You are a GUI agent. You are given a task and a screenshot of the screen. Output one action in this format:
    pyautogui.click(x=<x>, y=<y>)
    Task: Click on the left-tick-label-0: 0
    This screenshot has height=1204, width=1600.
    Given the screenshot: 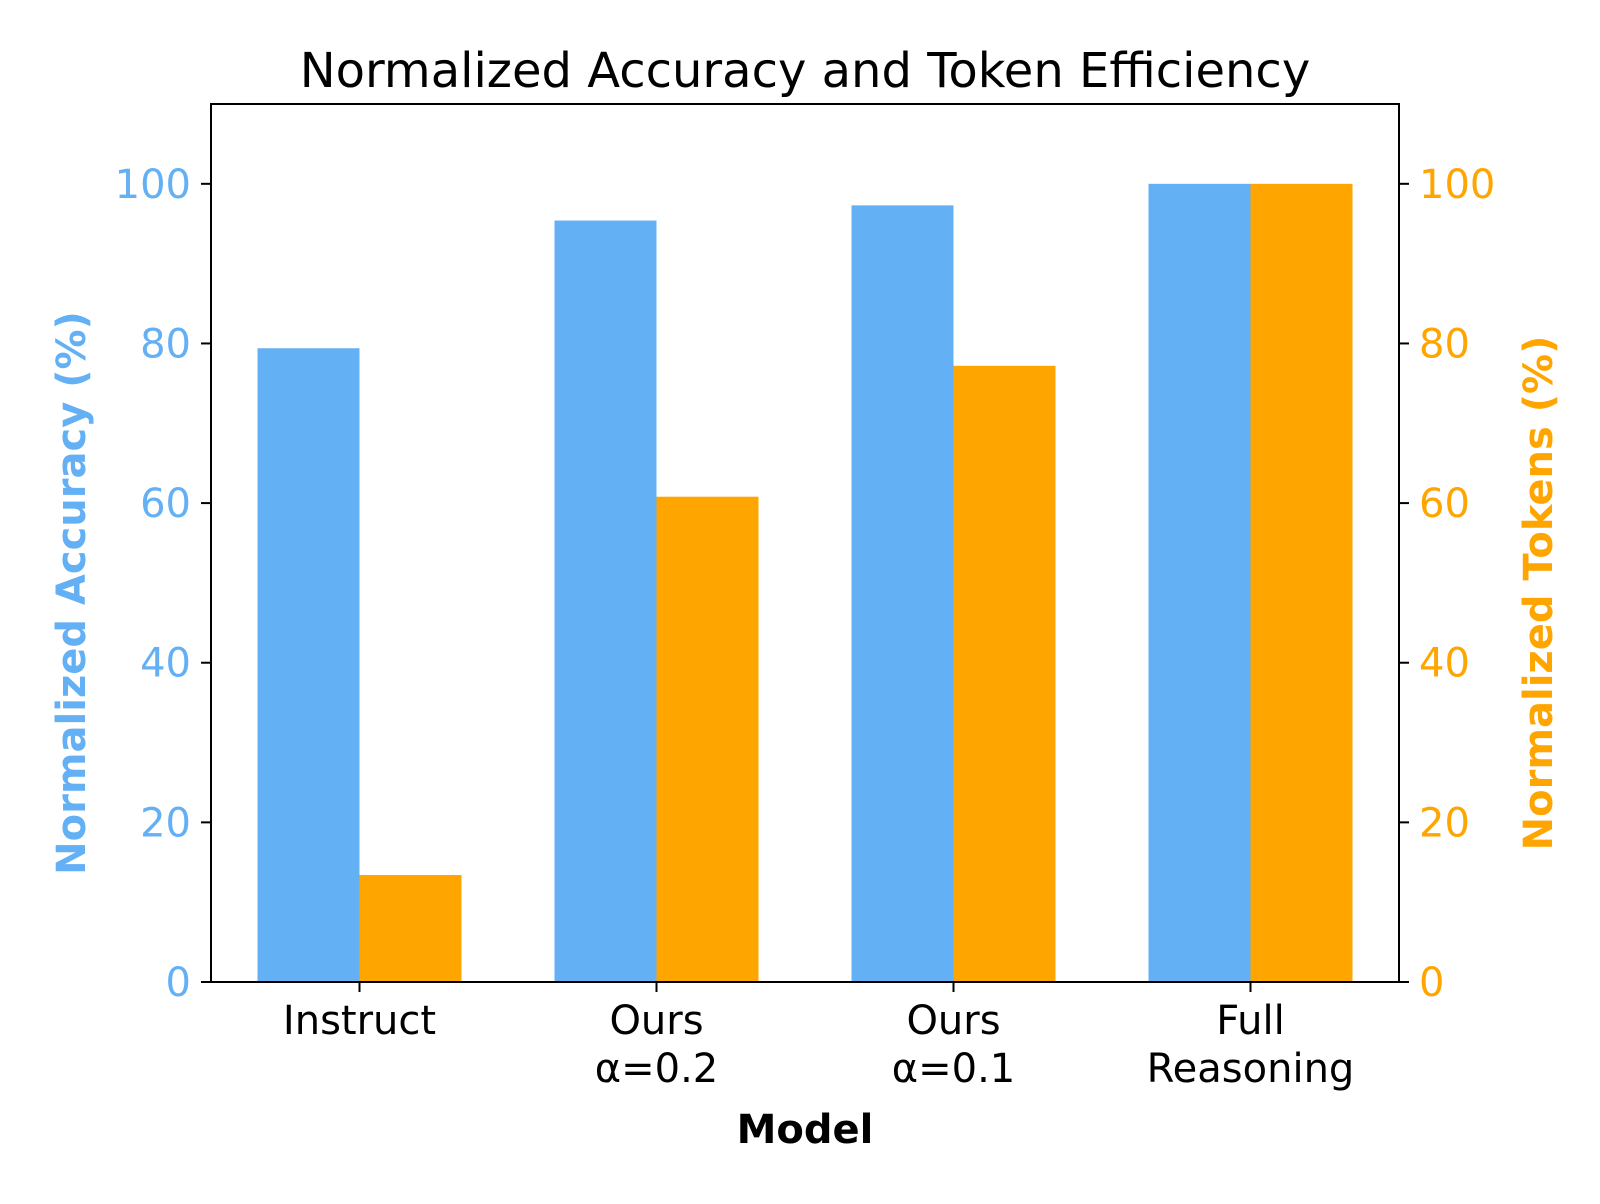 What is the action you would take?
    pyautogui.click(x=178, y=983)
    